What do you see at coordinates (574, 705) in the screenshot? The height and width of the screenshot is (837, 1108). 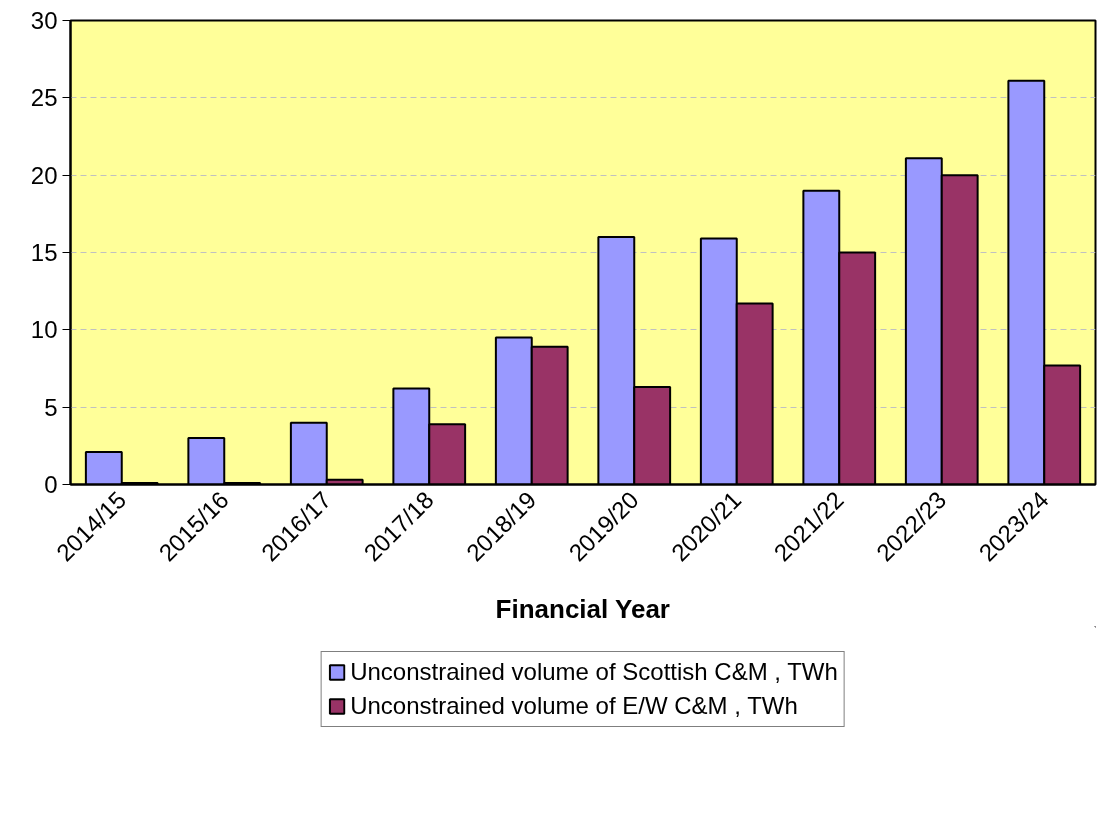 I see `legend-label: Unconstrained volume of E/W C&M , TWh` at bounding box center [574, 705].